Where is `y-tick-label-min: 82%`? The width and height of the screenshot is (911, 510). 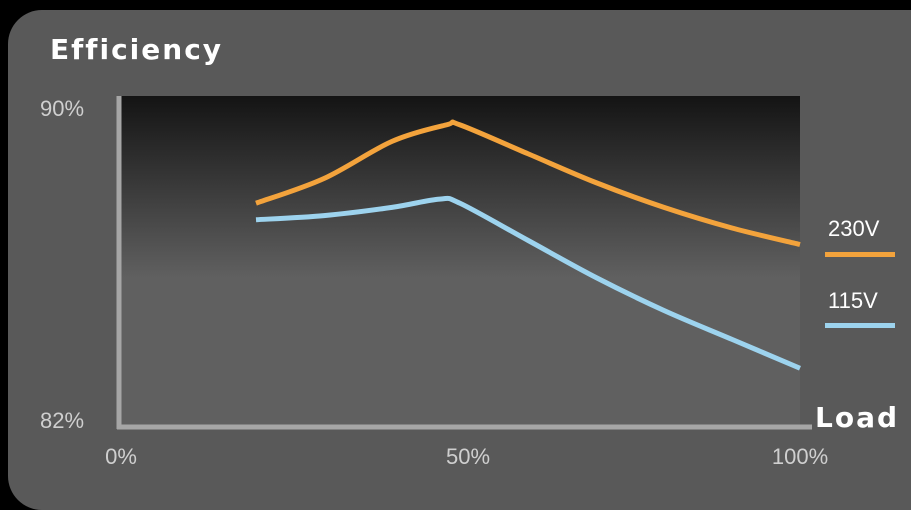 y-tick-label-min: 82% is located at coordinates (62, 420).